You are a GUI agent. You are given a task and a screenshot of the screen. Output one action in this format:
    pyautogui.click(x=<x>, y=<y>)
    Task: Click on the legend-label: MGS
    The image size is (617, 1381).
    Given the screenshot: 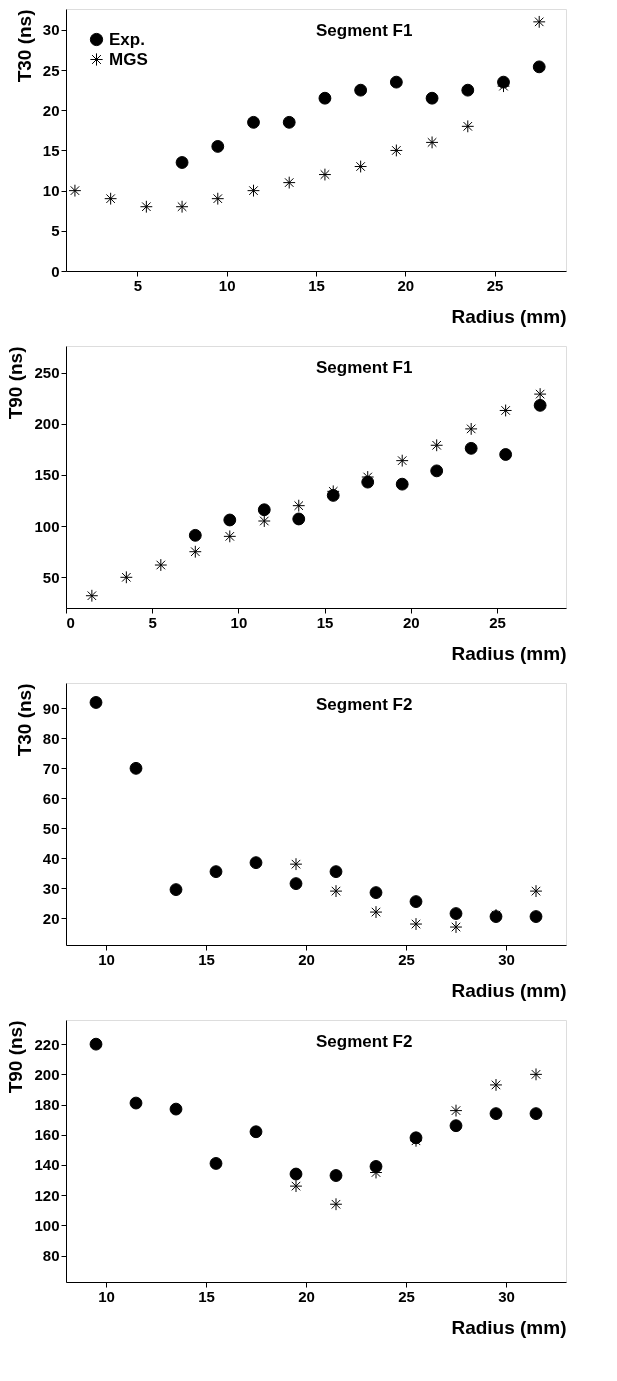 What is the action you would take?
    pyautogui.click(x=128, y=59)
    